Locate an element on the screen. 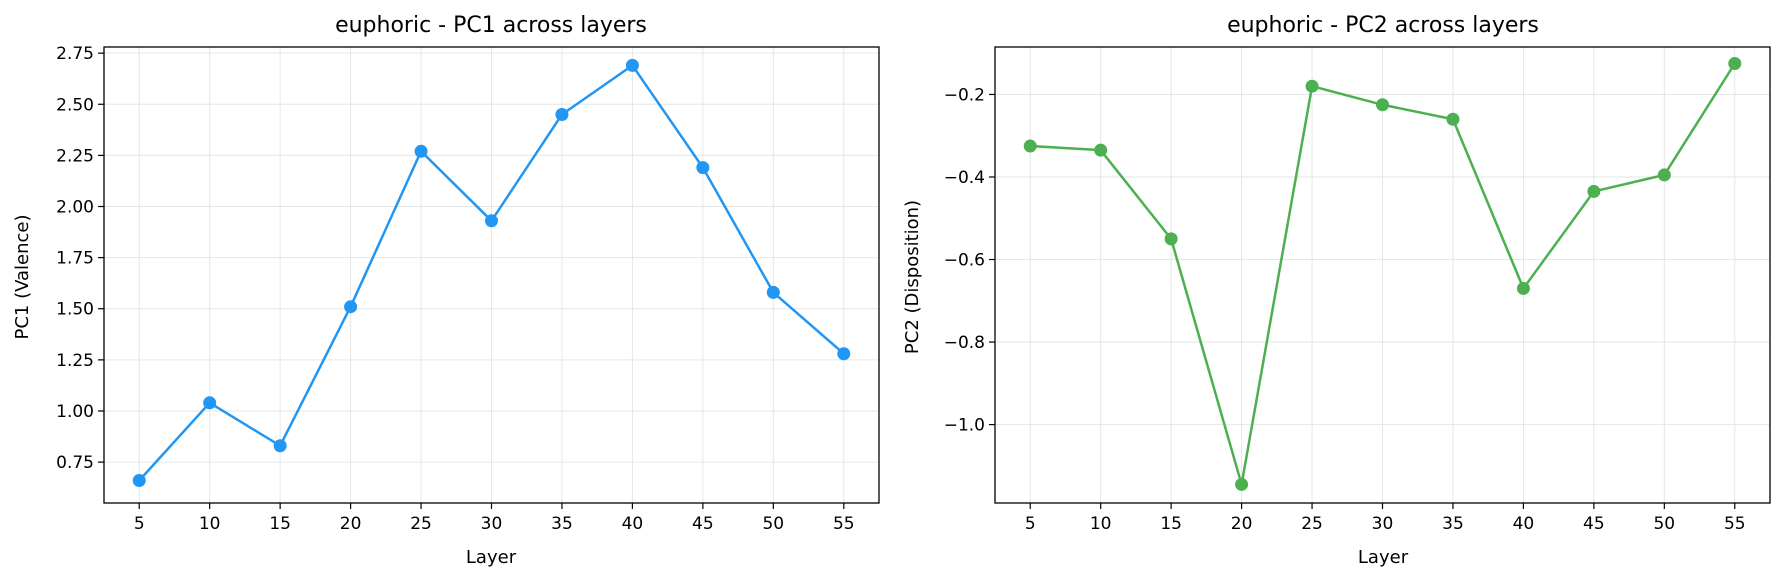 The image size is (1784, 581). pc2-y-tick-label: −0.6 is located at coordinates (964, 261).